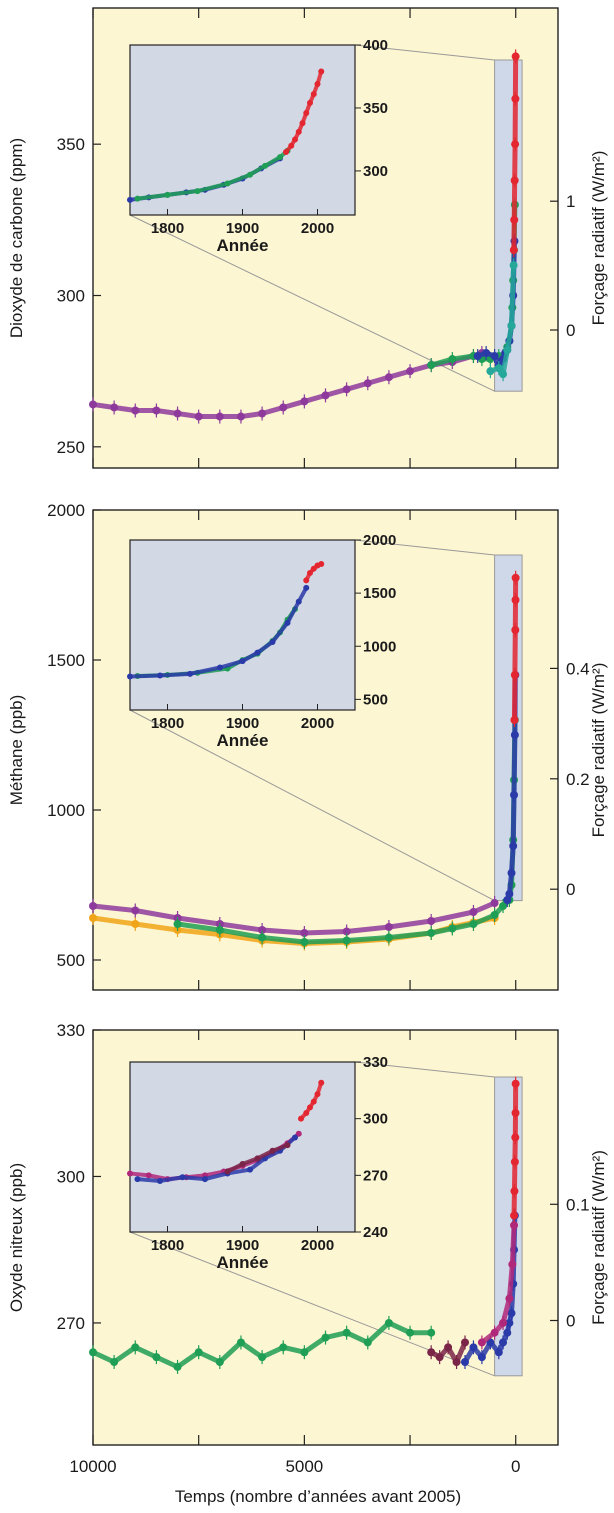  I want to click on inset-series-maroon, so click(257, 1158).